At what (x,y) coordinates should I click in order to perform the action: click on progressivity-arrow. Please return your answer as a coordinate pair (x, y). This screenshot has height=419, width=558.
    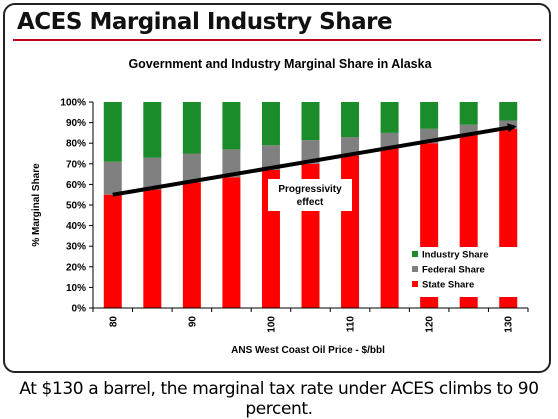
    Looking at the image, I should click on (314, 160).